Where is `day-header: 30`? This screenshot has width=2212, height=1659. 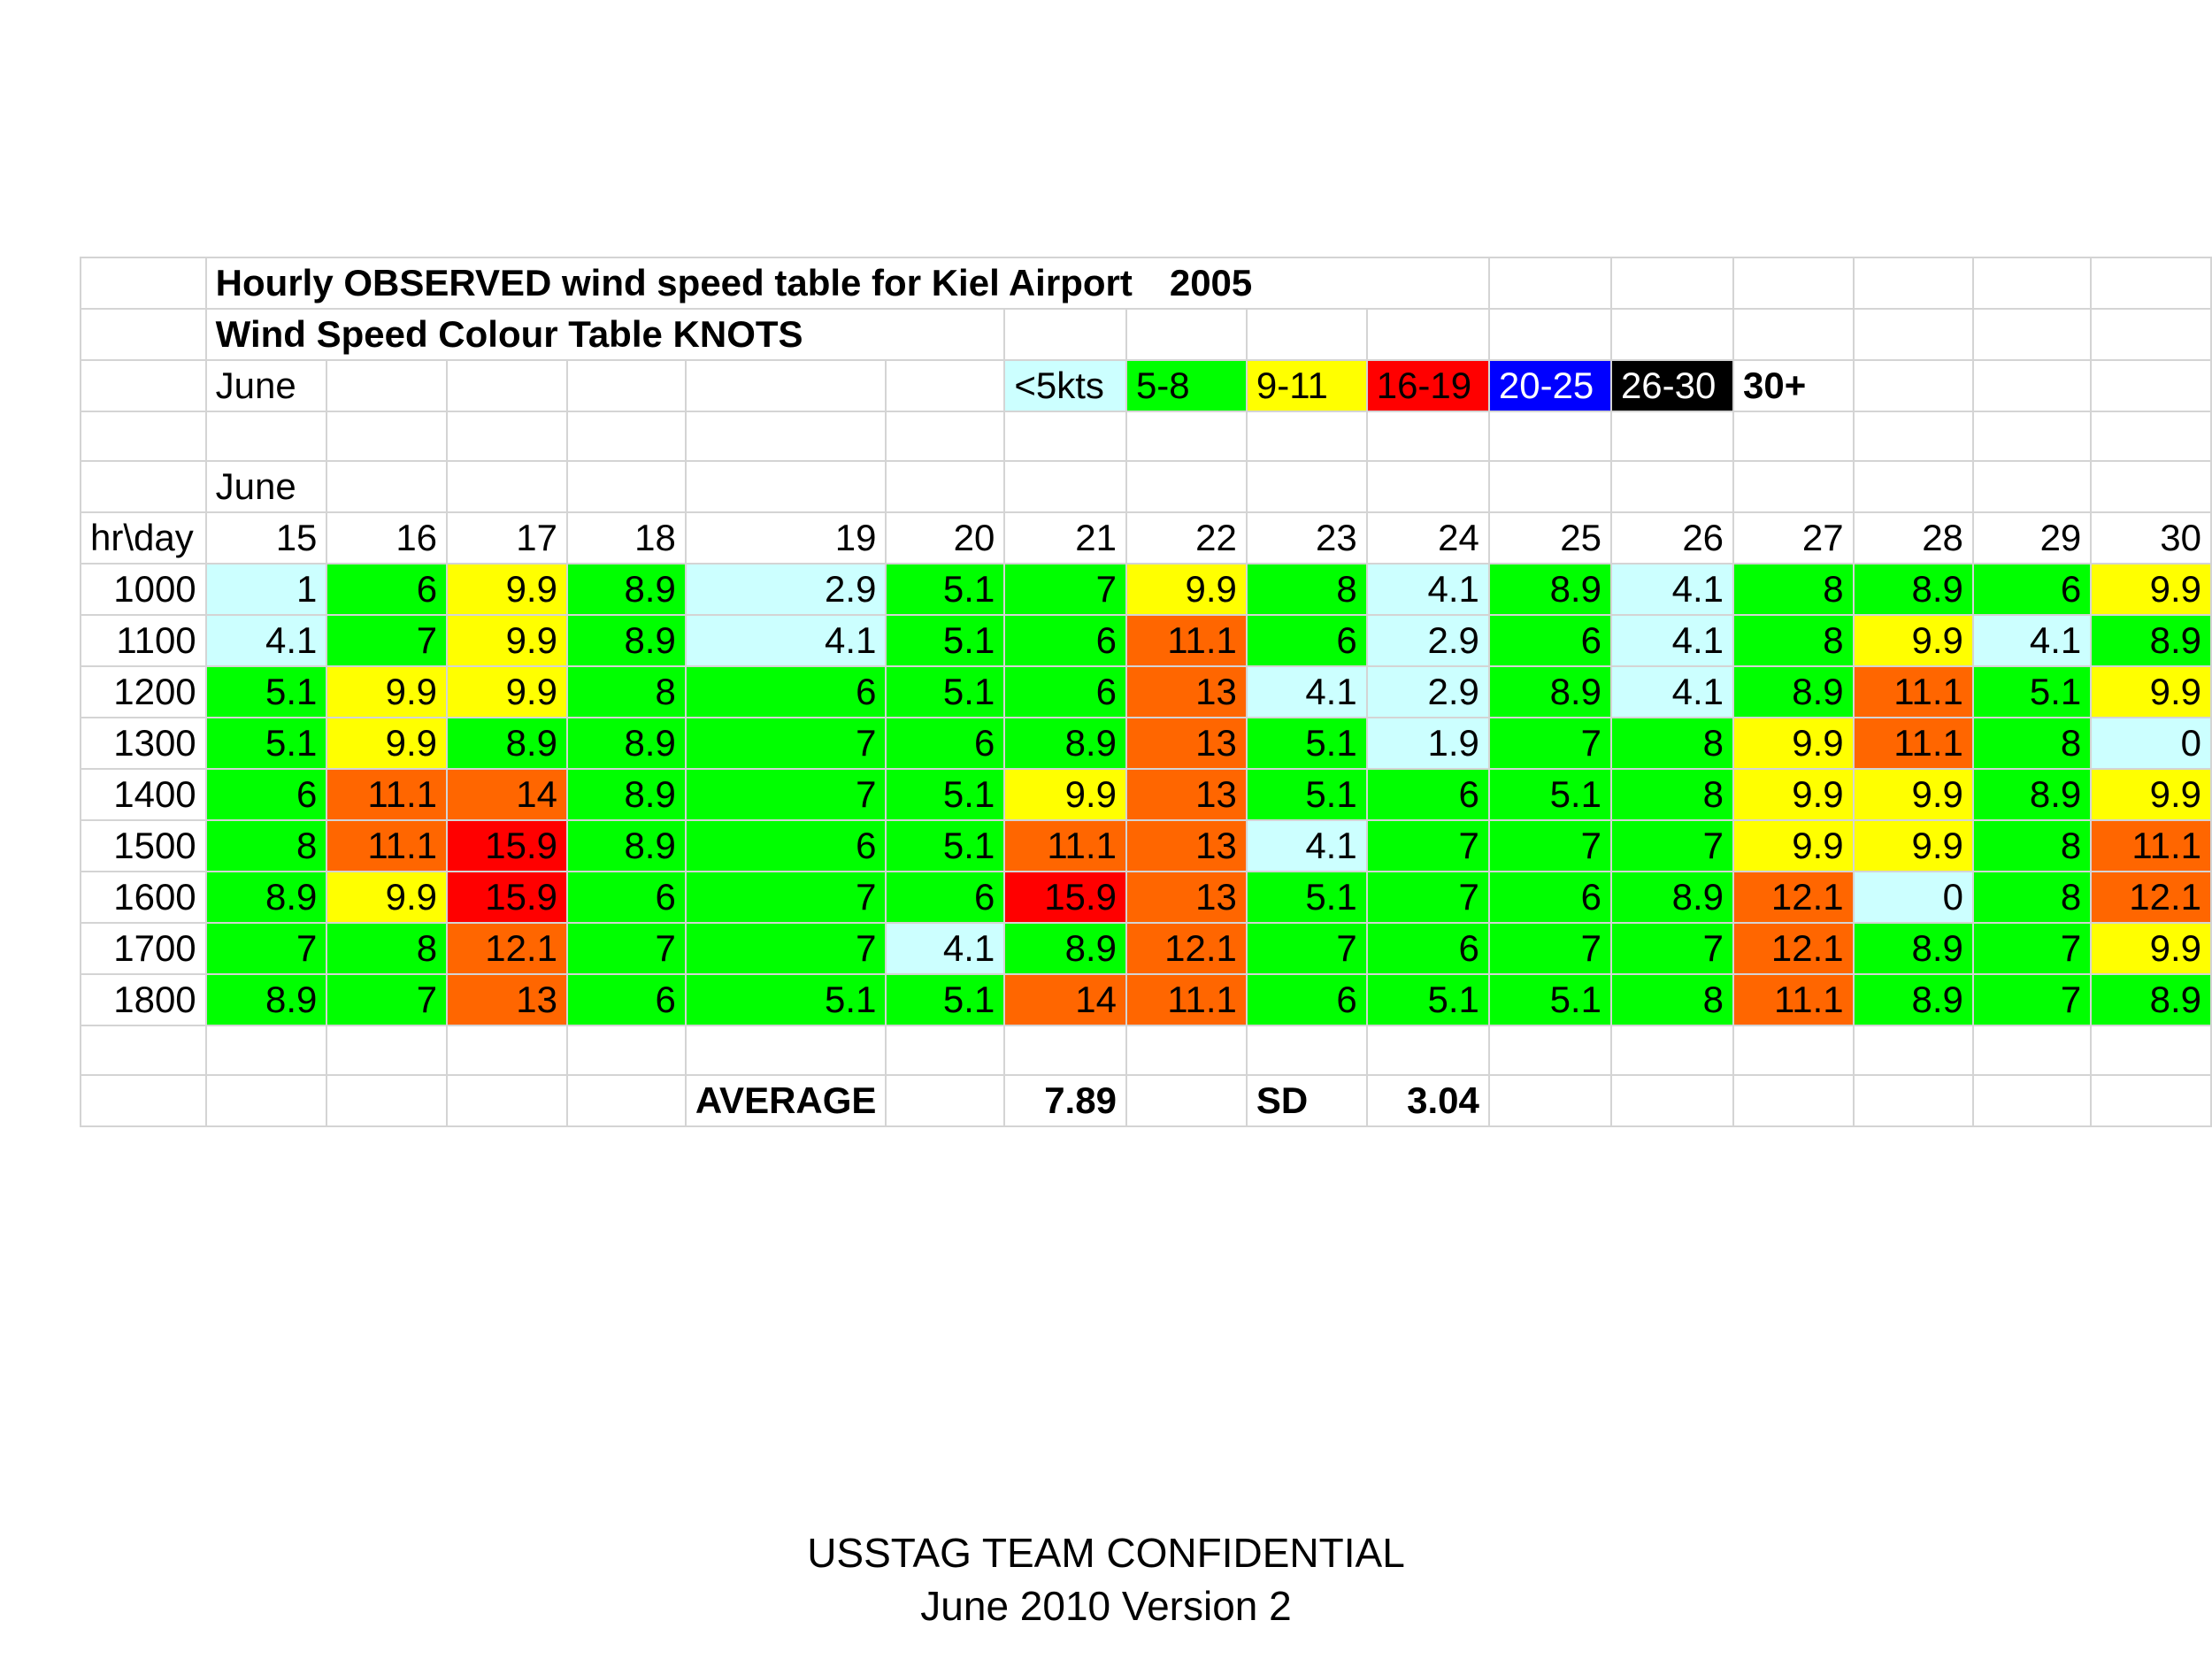 day-header: 30 is located at coordinates (2151, 538).